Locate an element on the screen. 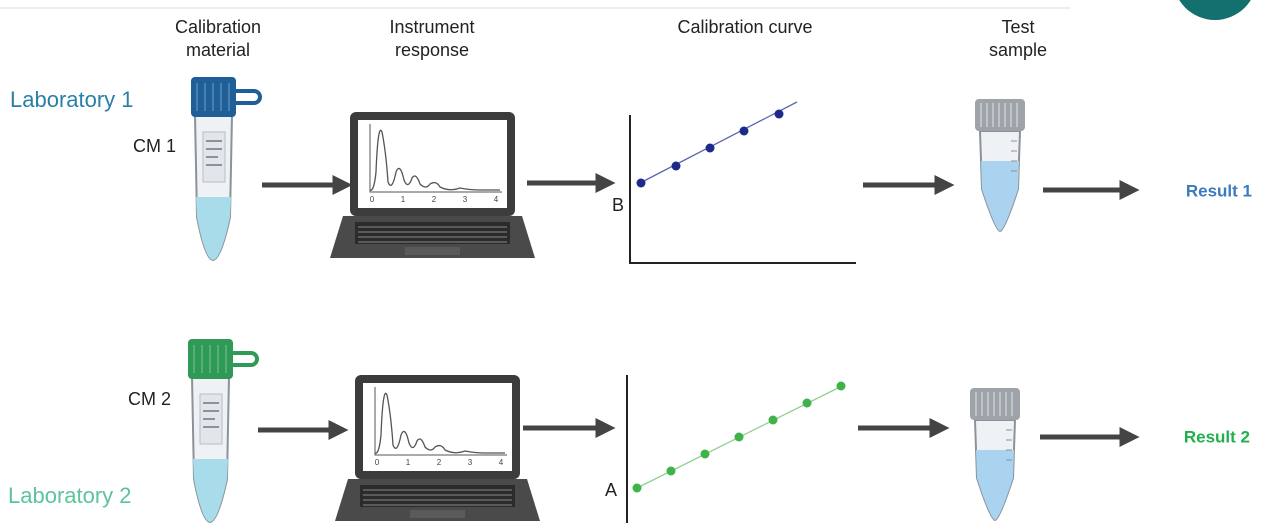  lab-label: Laboratory 2 is located at coordinates (70, 495).